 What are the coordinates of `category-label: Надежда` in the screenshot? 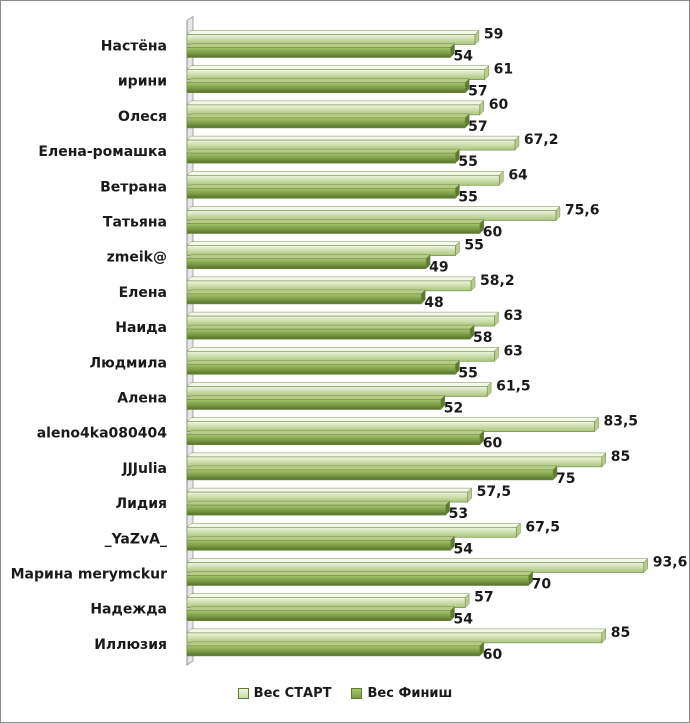 It's located at (128, 610).